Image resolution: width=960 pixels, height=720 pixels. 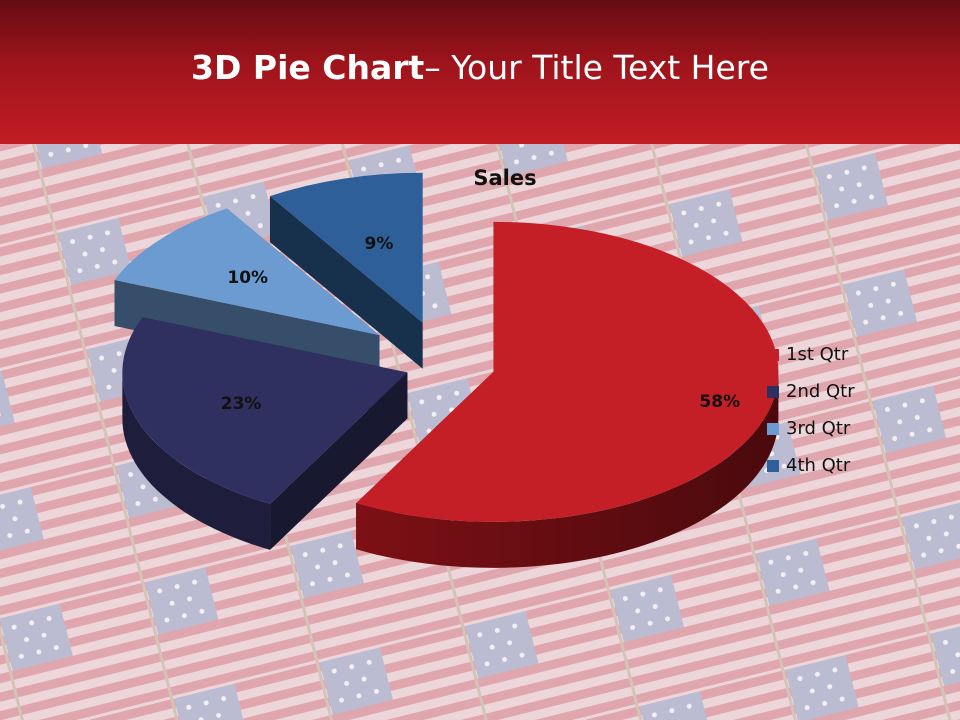 I want to click on data-label-1: 58%, so click(x=720, y=402).